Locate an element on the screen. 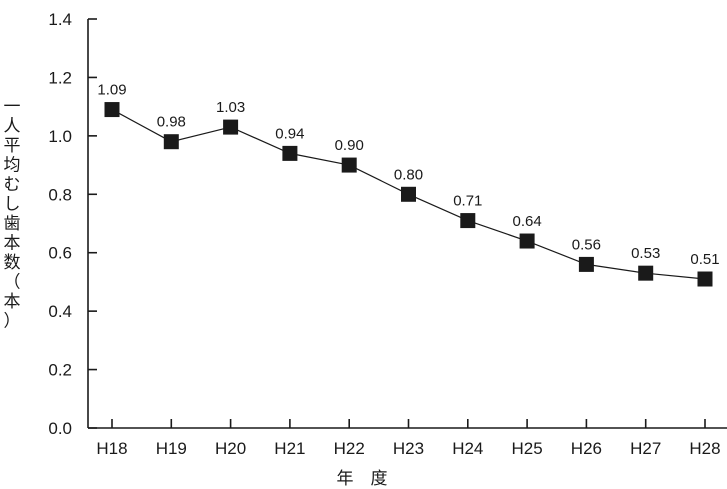 This screenshot has width=727, height=489. y-tick-label: 0.6 is located at coordinates (60, 253).